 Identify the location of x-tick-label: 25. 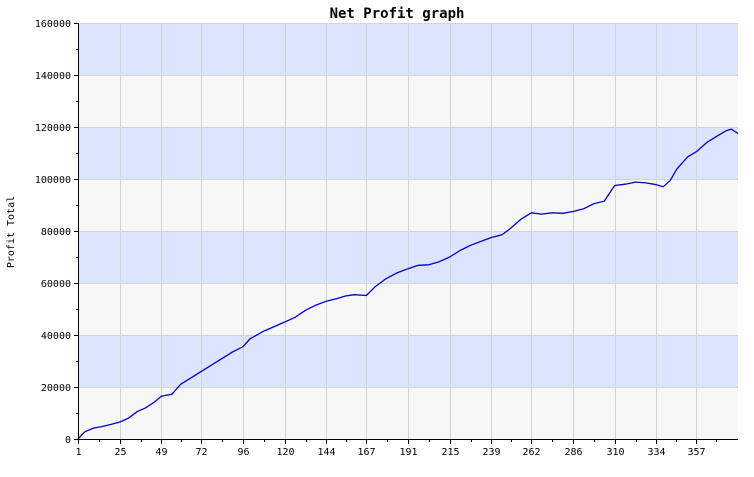
(120, 452).